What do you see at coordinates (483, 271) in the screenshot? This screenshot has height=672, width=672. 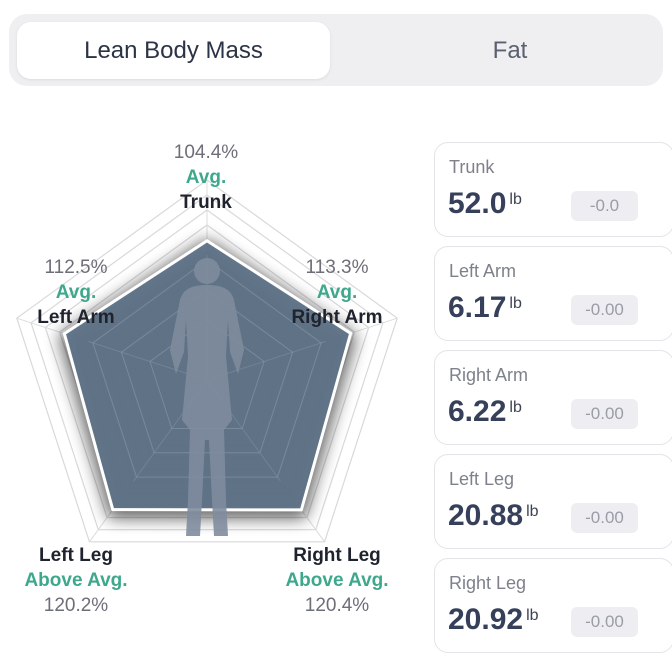 I see `segment-name: Left Arm` at bounding box center [483, 271].